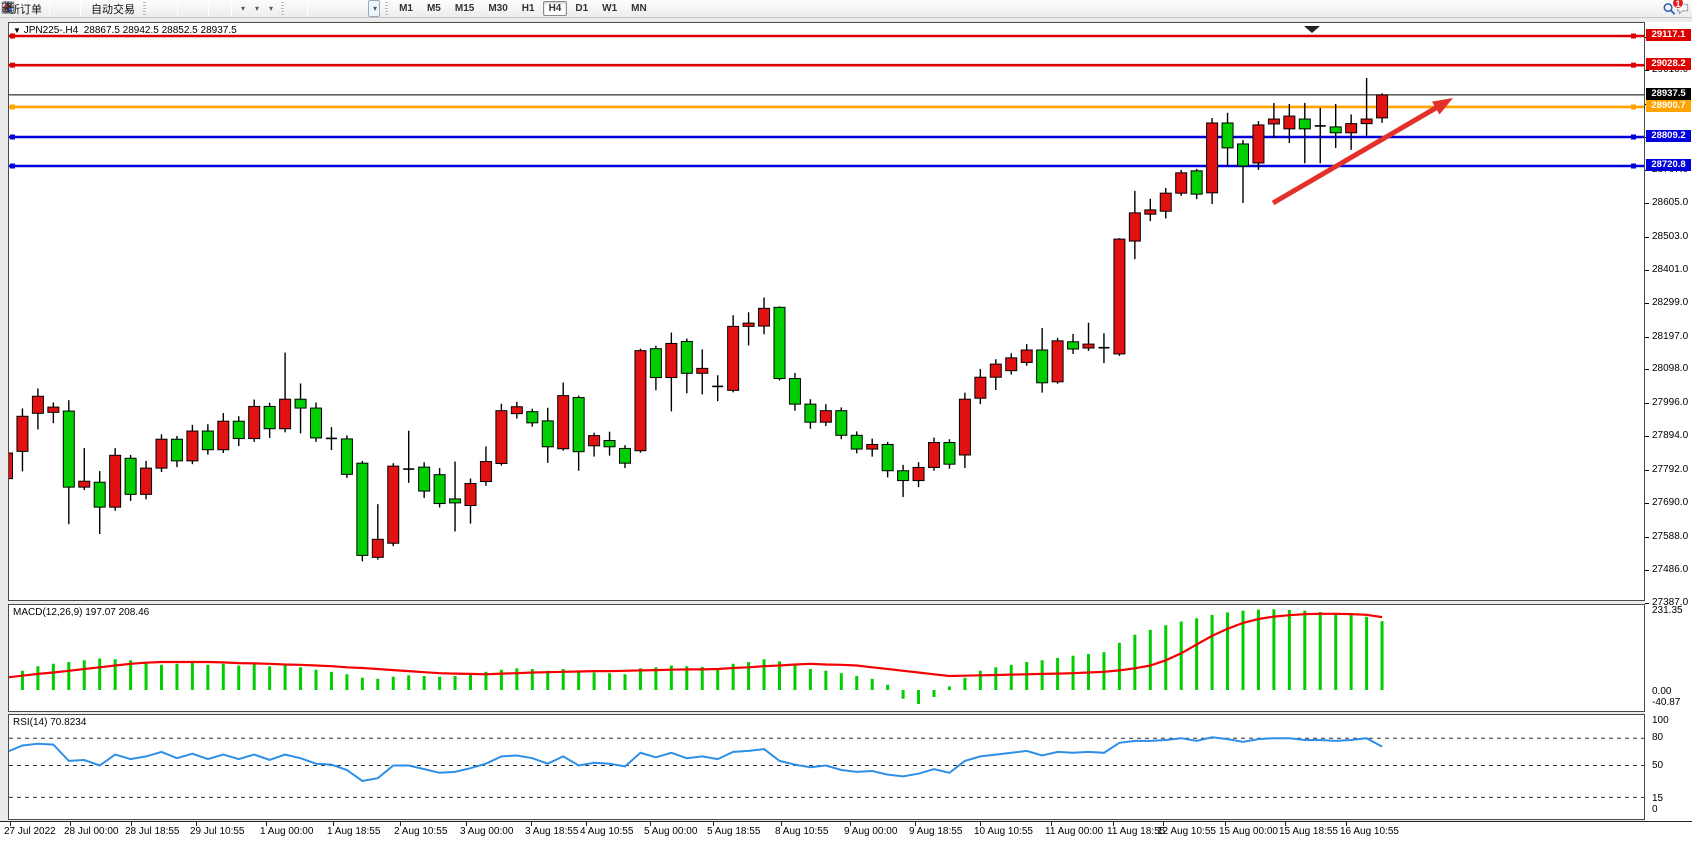 The width and height of the screenshot is (1692, 841). Describe the element at coordinates (528, 8) in the screenshot. I see `timeframe-h1-button: H1` at that location.